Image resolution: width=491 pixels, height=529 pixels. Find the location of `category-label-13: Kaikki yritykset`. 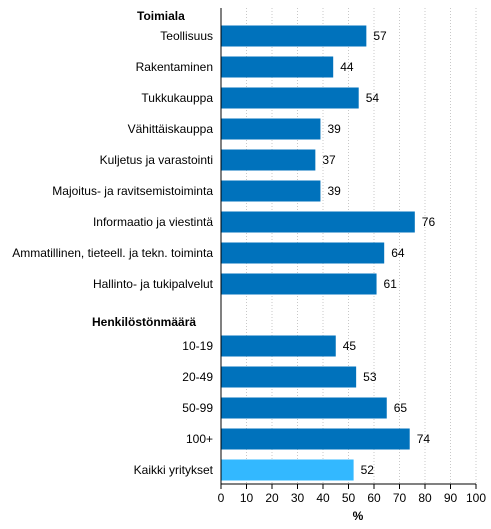

category-label-13: Kaikki yritykset is located at coordinates (174, 470).